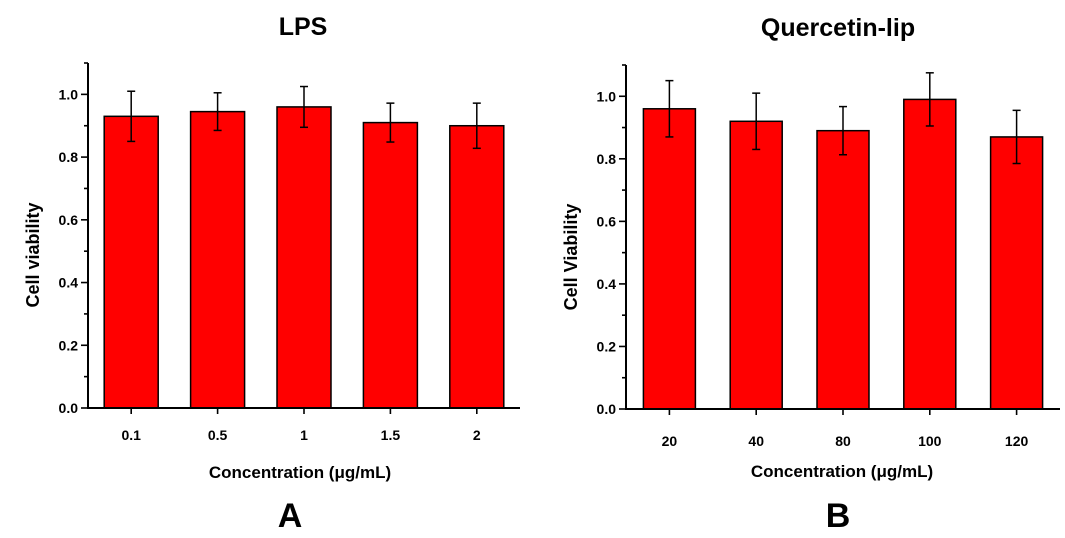 The height and width of the screenshot is (538, 1065). Describe the element at coordinates (670, 441) in the screenshot. I see `panel-b-x-tick-label: 20` at that location.